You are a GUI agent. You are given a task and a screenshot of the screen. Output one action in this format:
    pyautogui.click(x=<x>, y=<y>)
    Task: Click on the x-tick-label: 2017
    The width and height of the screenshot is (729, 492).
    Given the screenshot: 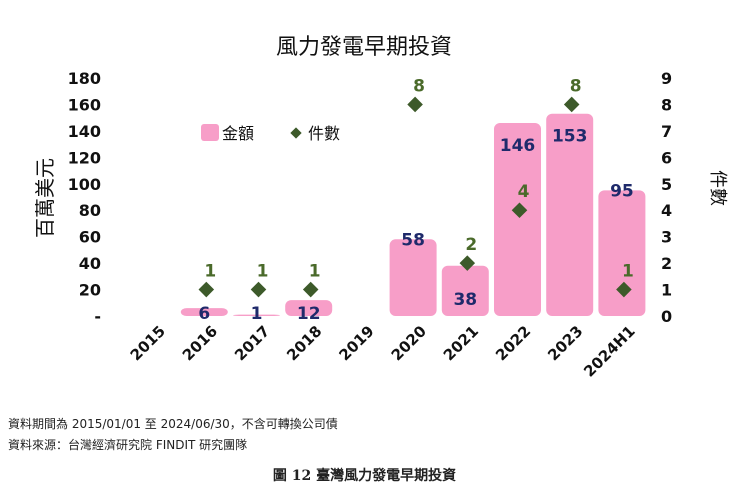 What is the action you would take?
    pyautogui.click(x=252, y=343)
    